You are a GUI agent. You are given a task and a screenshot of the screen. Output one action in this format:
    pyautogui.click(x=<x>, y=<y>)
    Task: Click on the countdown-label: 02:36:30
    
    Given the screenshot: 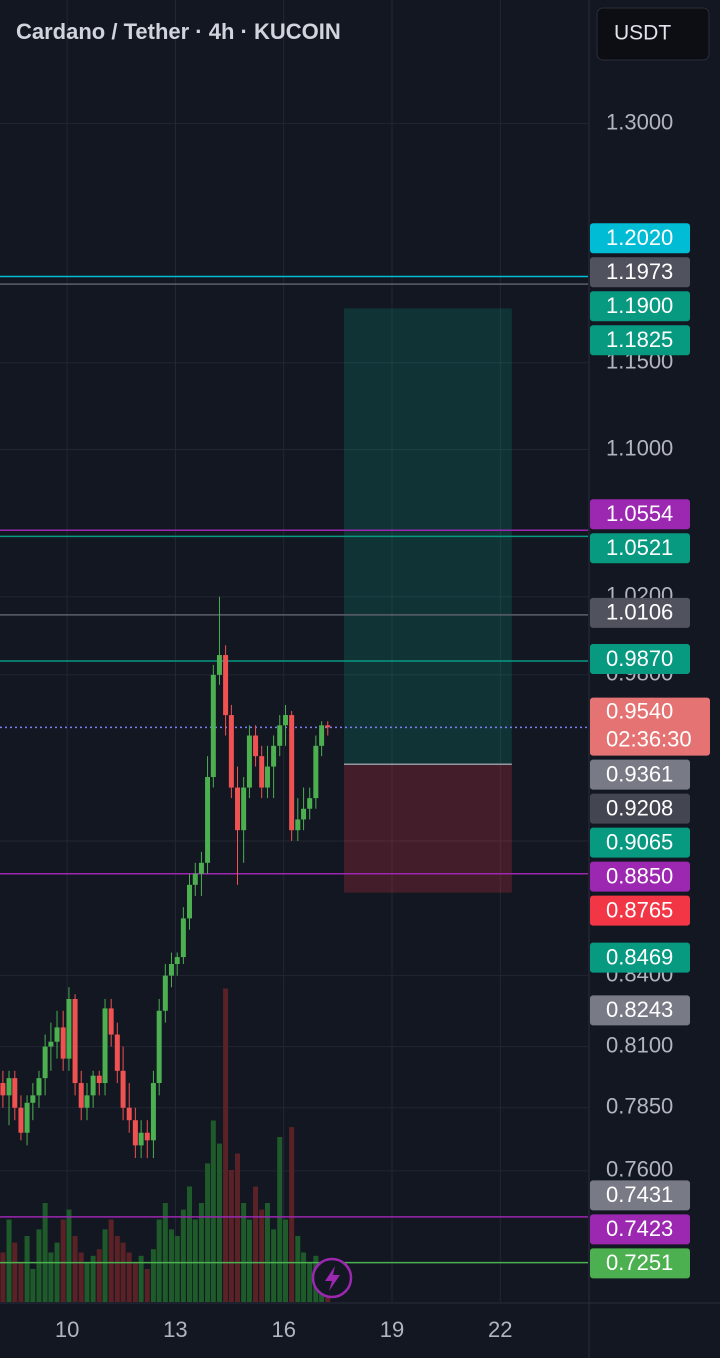 What is the action you would take?
    pyautogui.click(x=649, y=738)
    